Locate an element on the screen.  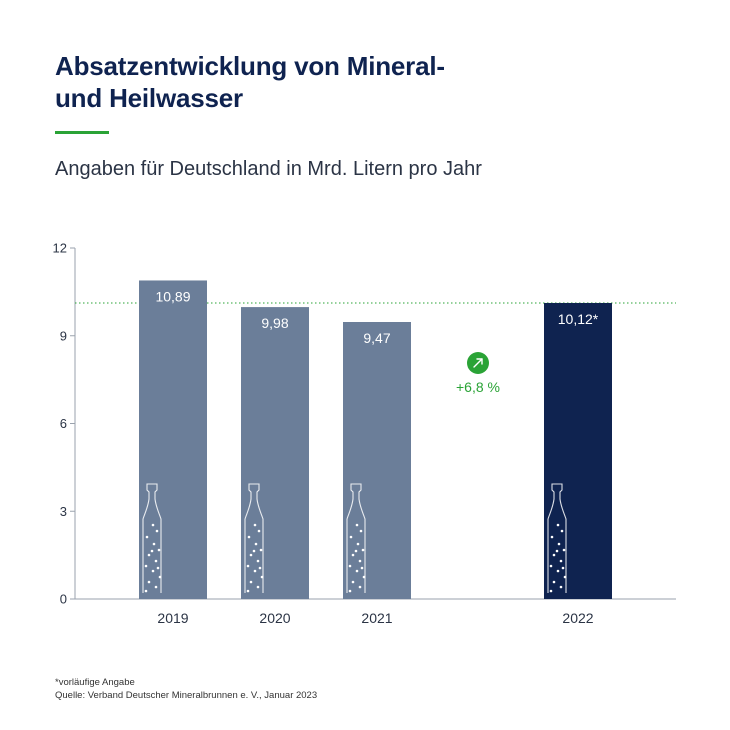
y-tick-label: 6 is located at coordinates (63, 423).